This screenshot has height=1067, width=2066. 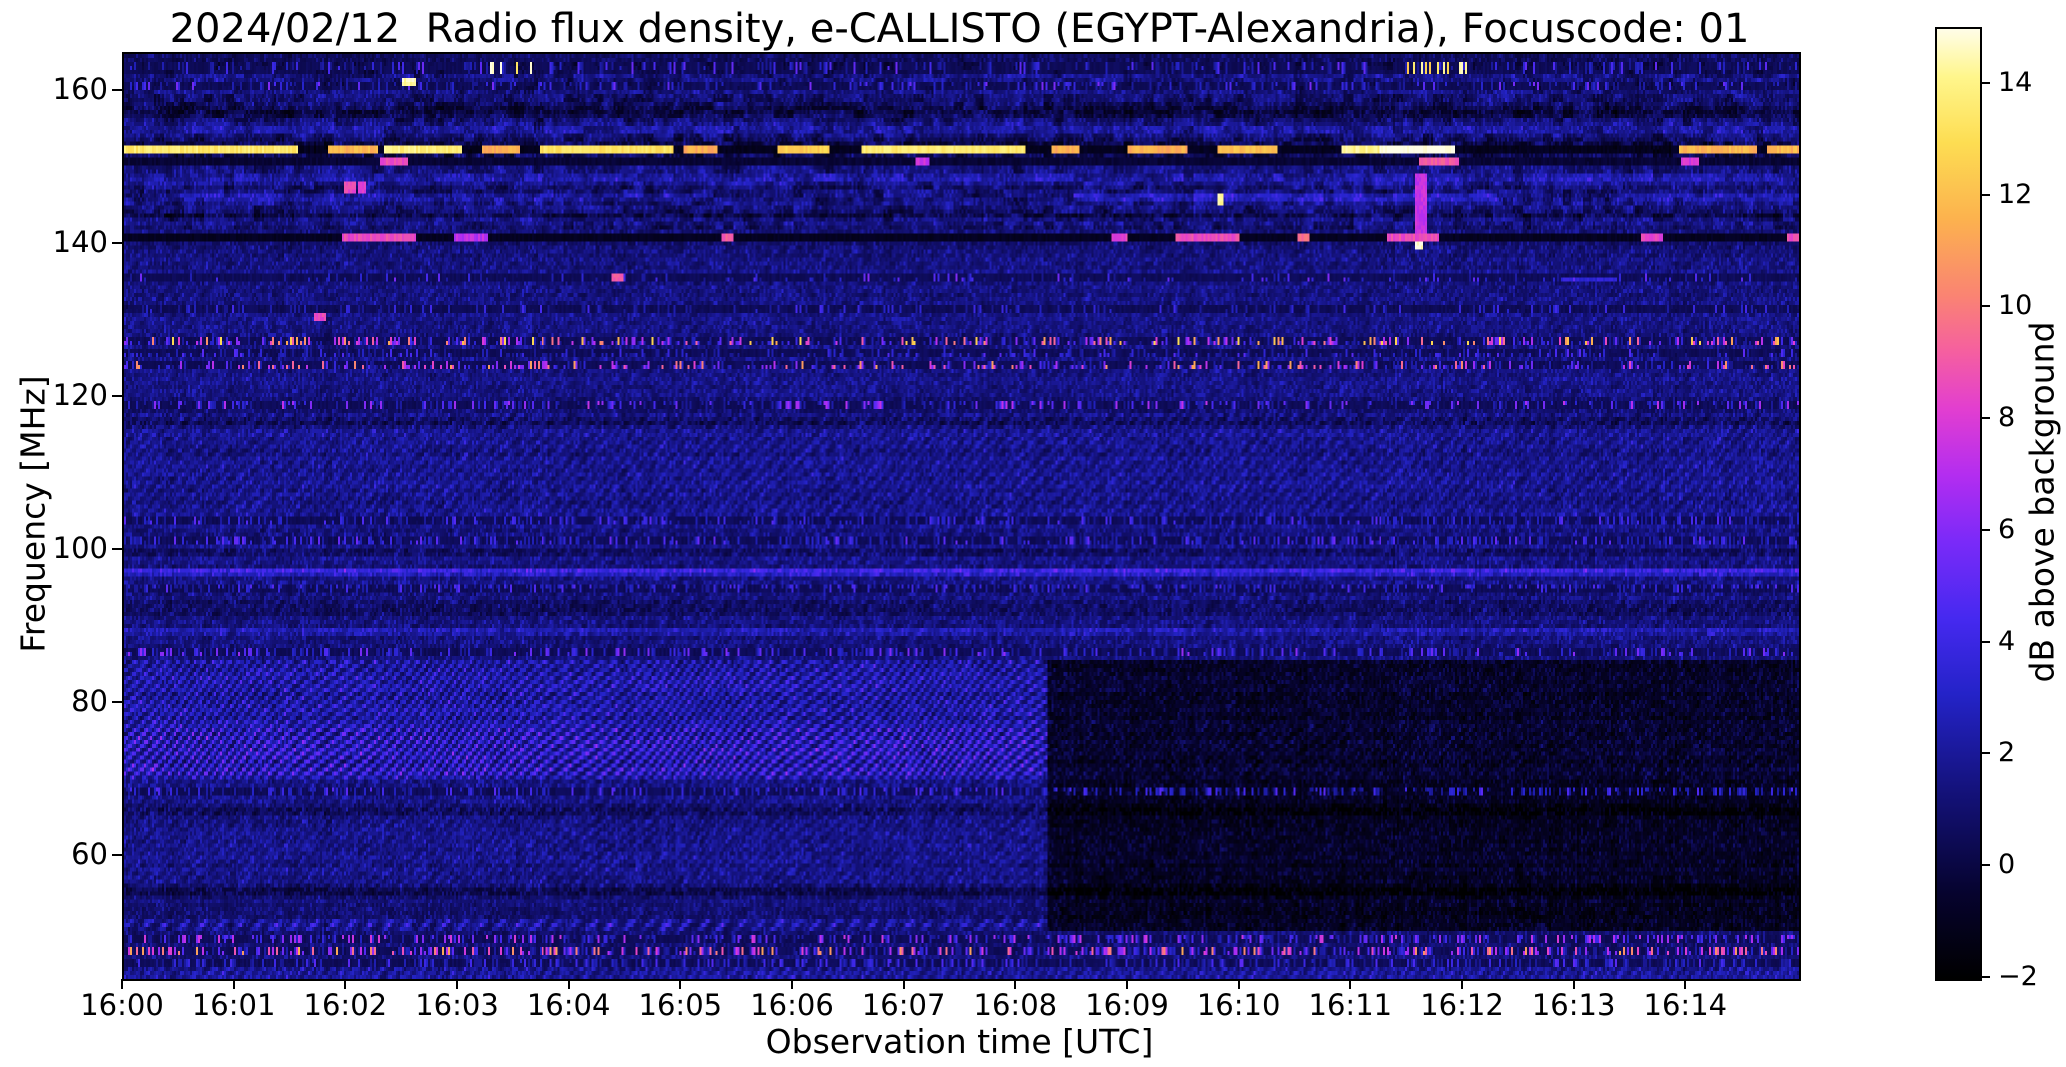 What do you see at coordinates (80, 547) in the screenshot?
I see `y-tick-label: 100` at bounding box center [80, 547].